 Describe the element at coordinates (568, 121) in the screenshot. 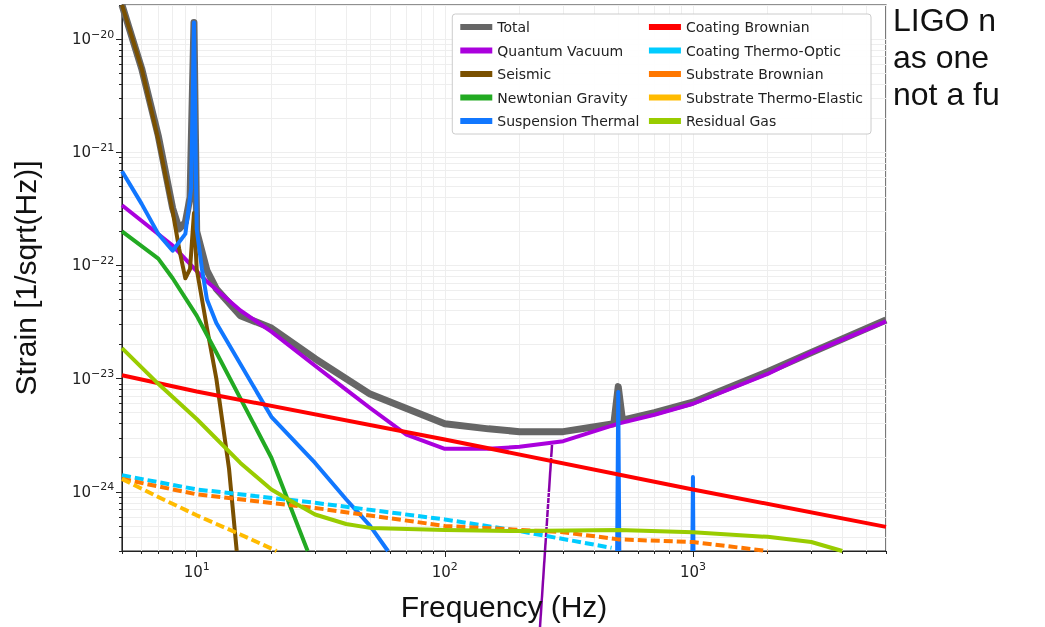

I see `legend-label: Suspension Thermal` at that location.